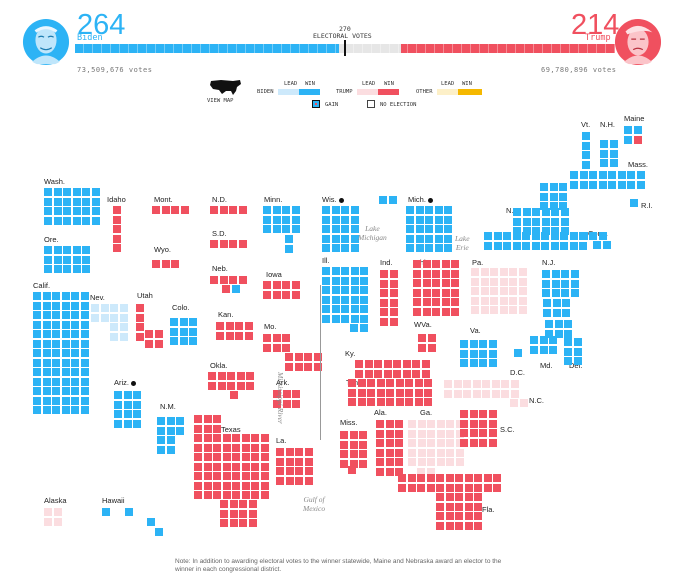 This screenshot has height=577, width=680. I want to click on state-tile-la, so click(289, 452).